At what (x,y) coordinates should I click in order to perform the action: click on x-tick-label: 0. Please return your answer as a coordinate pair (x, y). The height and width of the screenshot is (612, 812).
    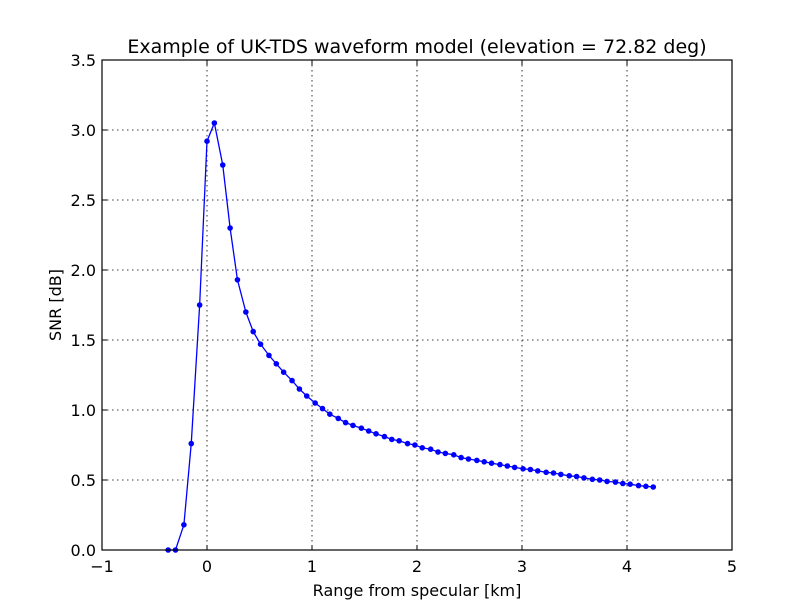
    Looking at the image, I should click on (207, 566).